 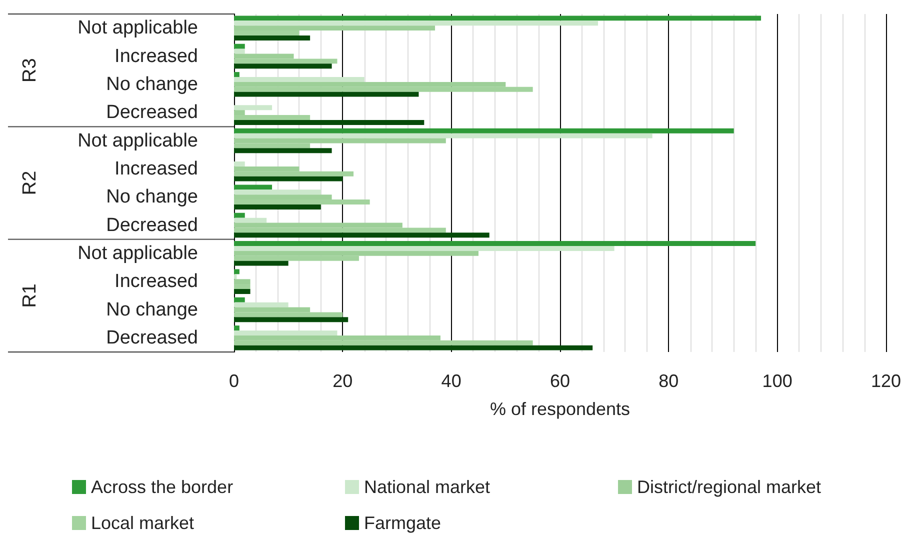 What do you see at coordinates (729, 487) in the screenshot?
I see `legend-label: District/regional market` at bounding box center [729, 487].